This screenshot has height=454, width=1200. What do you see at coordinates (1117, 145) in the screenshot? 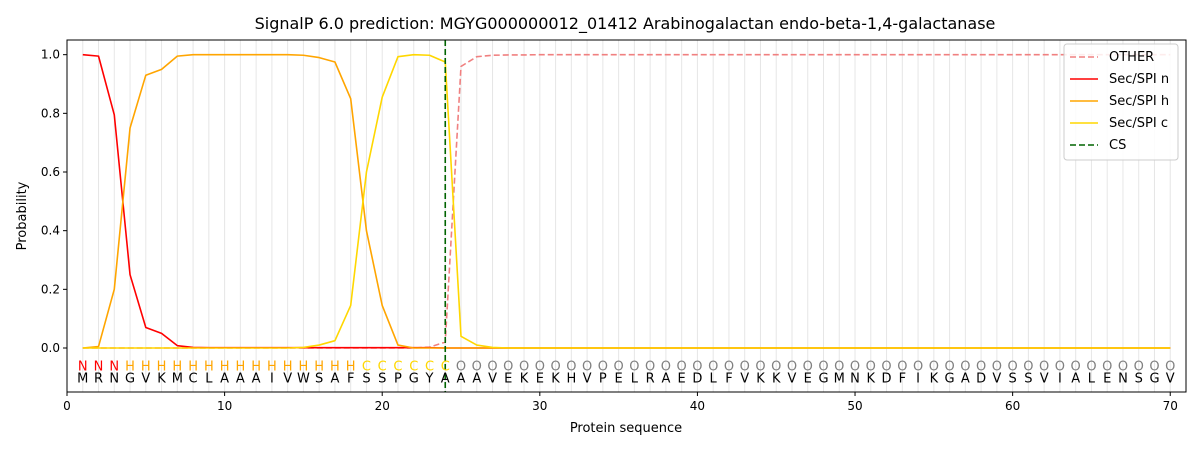
I see `legend-label: CS` at bounding box center [1117, 145].